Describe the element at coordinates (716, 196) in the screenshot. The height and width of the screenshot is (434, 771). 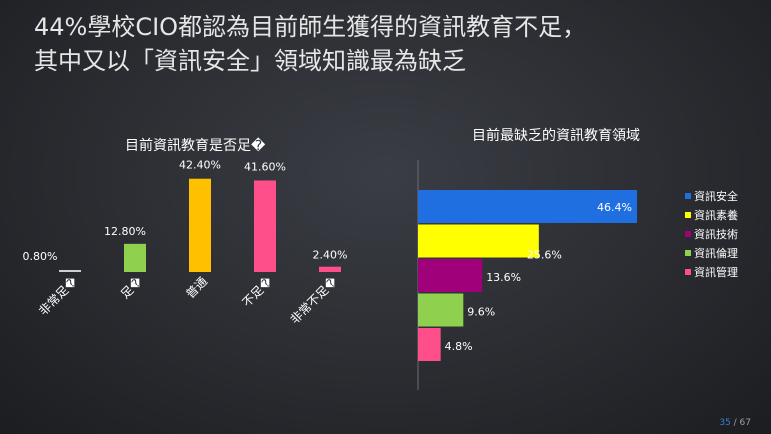
I see `legend-label-1: 資訊安全` at that location.